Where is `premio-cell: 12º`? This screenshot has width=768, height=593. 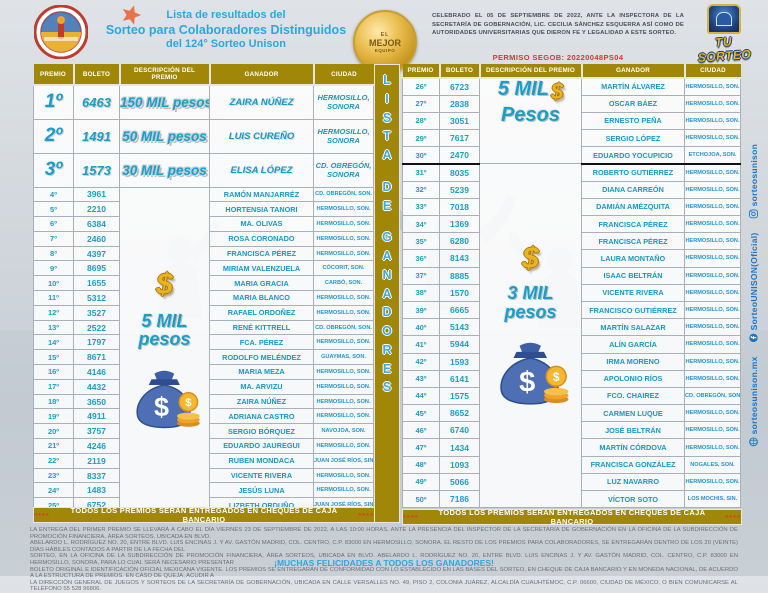
premio-cell: 12º is located at coordinates (53, 312).